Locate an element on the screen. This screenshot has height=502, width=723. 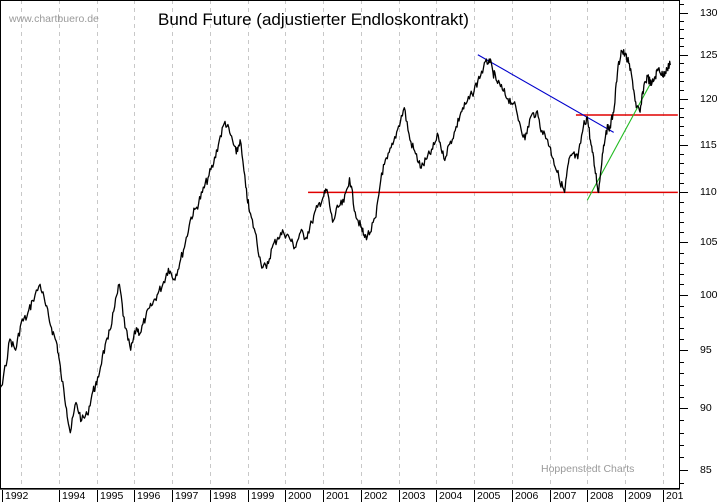
y-tick-label: 125 is located at coordinates (709, 54).